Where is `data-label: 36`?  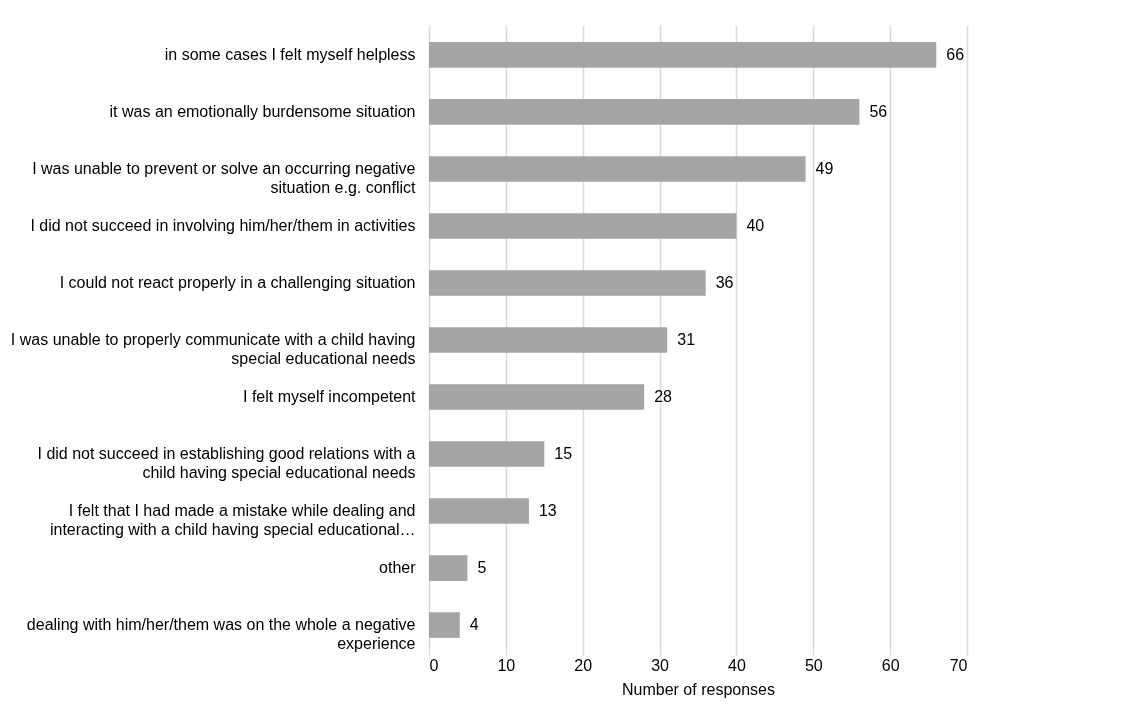 data-label: 36 is located at coordinates (724, 282).